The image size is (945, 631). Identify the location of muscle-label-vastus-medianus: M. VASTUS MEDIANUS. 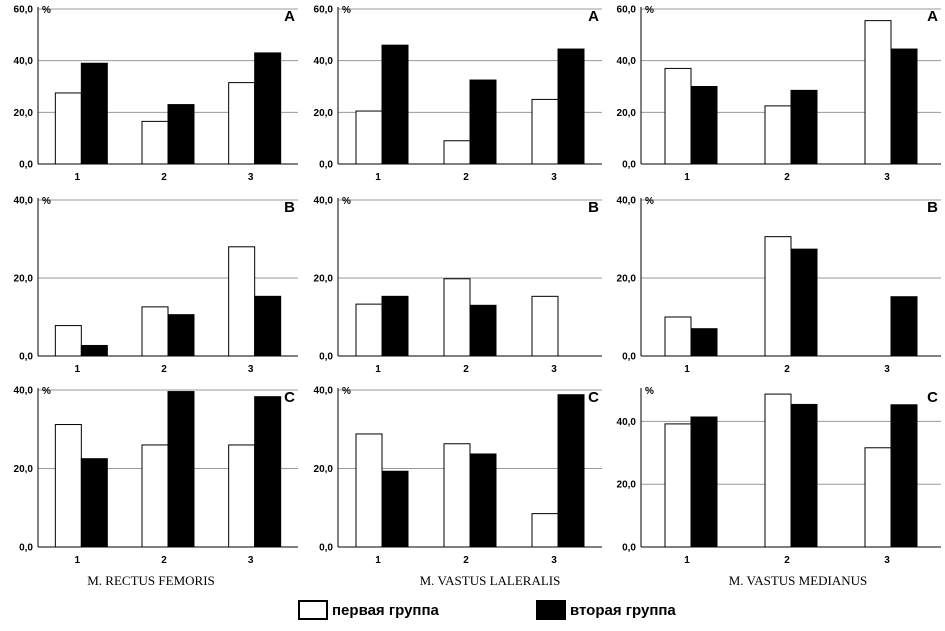
(798, 580).